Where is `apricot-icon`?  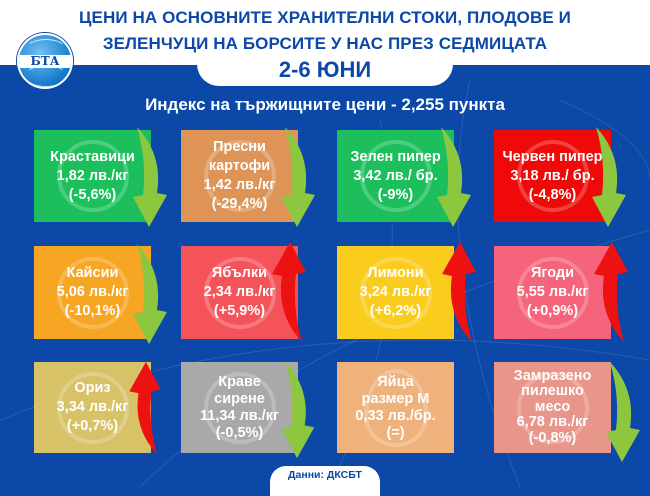 apricot-icon is located at coordinates (92, 292).